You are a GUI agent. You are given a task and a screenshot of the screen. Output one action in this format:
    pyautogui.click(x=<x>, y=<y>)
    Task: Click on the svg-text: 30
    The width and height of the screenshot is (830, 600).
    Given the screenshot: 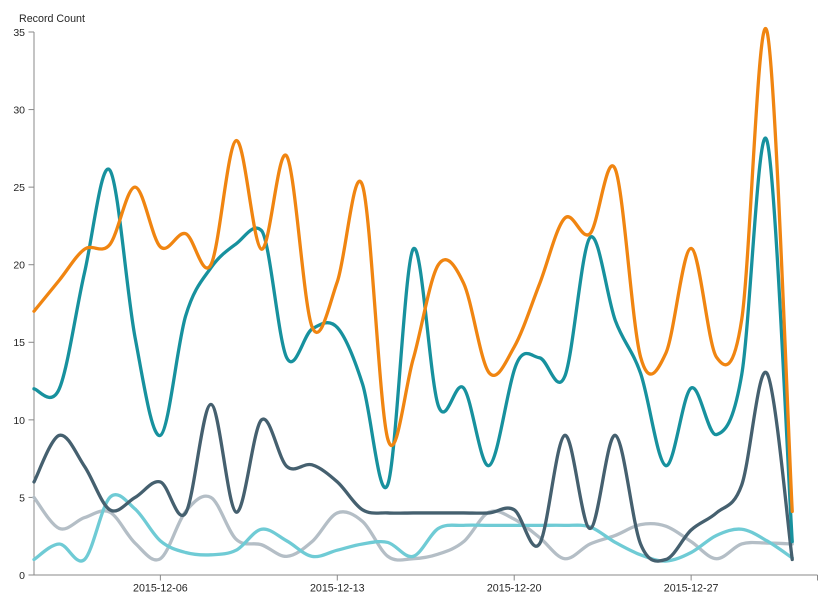 What is the action you would take?
    pyautogui.click(x=19, y=110)
    